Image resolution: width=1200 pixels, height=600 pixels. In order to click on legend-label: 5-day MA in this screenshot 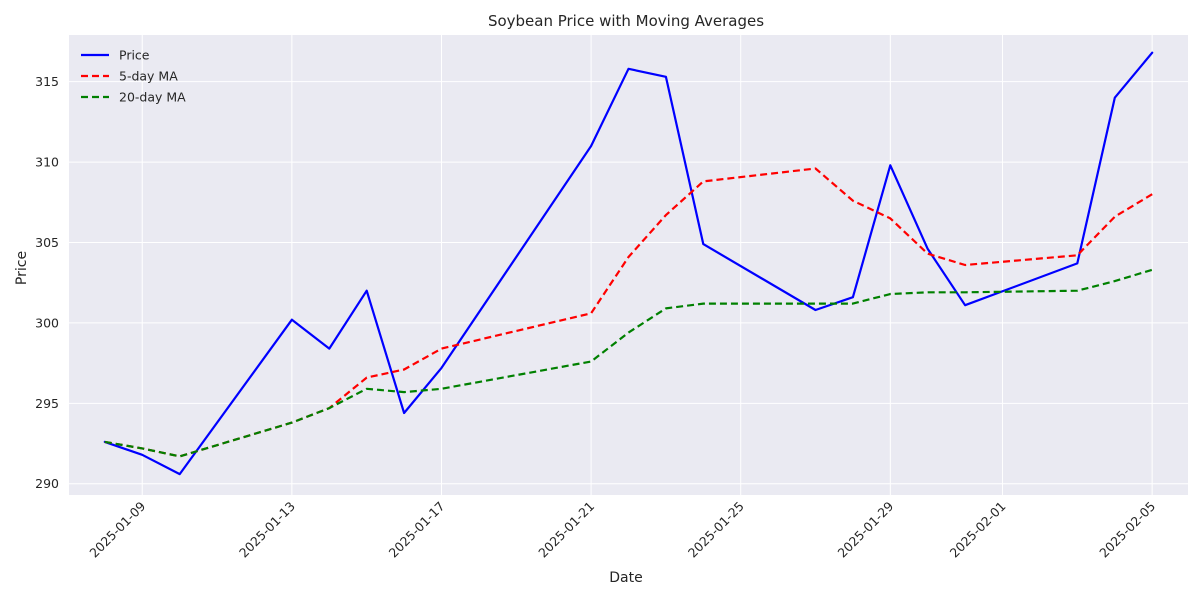, I will do `click(148, 76)`.